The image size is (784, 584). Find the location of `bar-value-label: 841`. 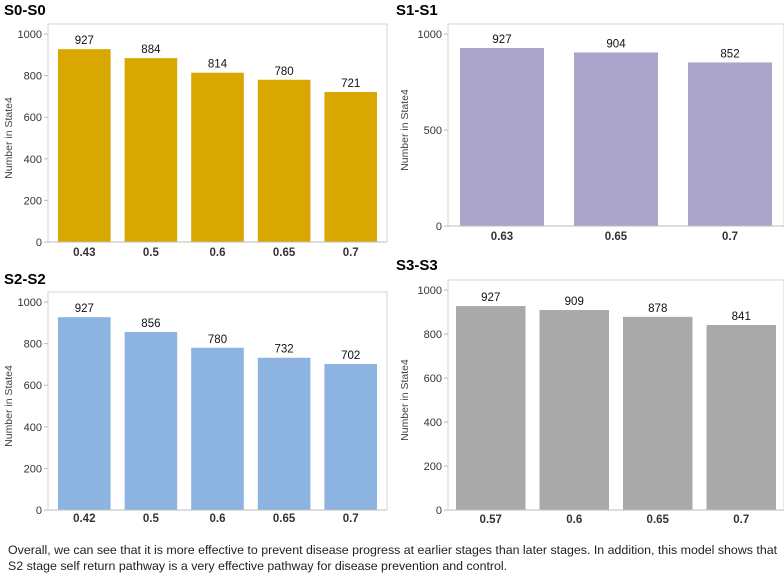

bar-value-label: 841 is located at coordinates (741, 317).